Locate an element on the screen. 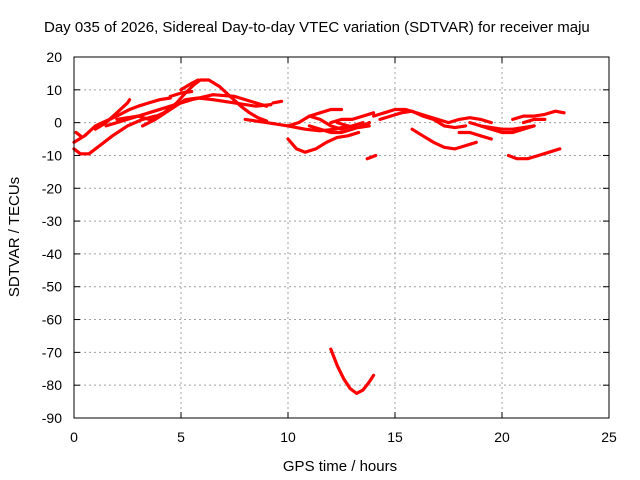  x-tick-label: 25 is located at coordinates (609, 437).